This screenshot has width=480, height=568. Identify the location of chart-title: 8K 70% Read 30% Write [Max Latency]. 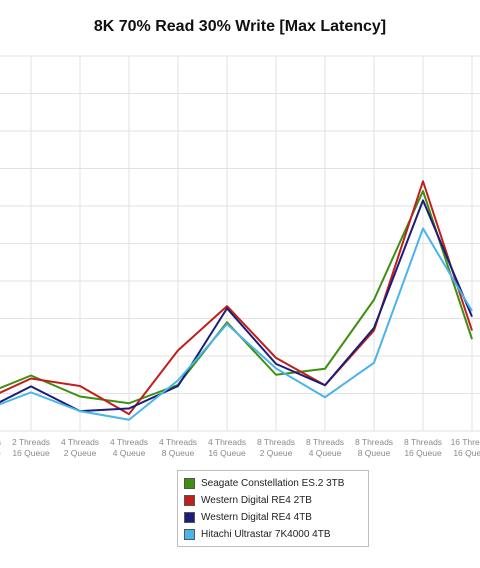
(240, 26).